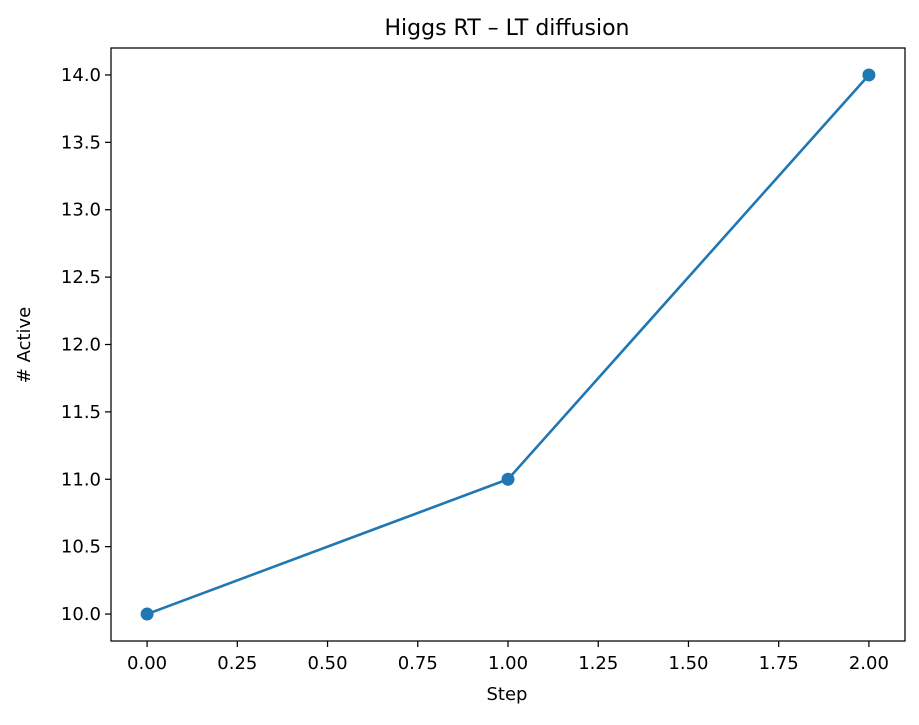 The image size is (919, 725). What do you see at coordinates (147, 663) in the screenshot?
I see `x-tick-label: 0.00` at bounding box center [147, 663].